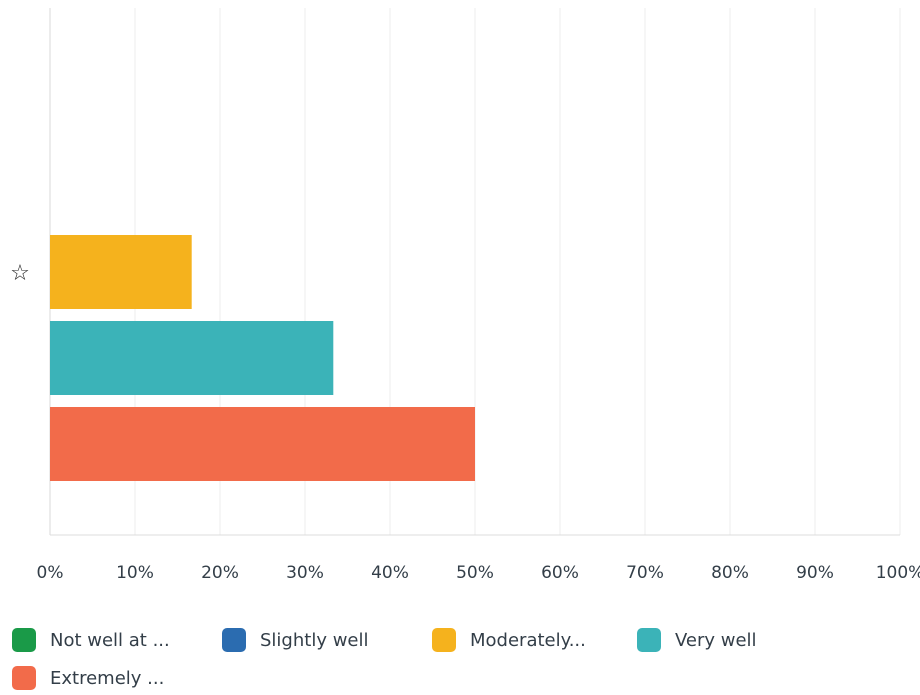 This screenshot has height=695, width=920. What do you see at coordinates (645, 573) in the screenshot?
I see `x-tick-label: 70%` at bounding box center [645, 573].